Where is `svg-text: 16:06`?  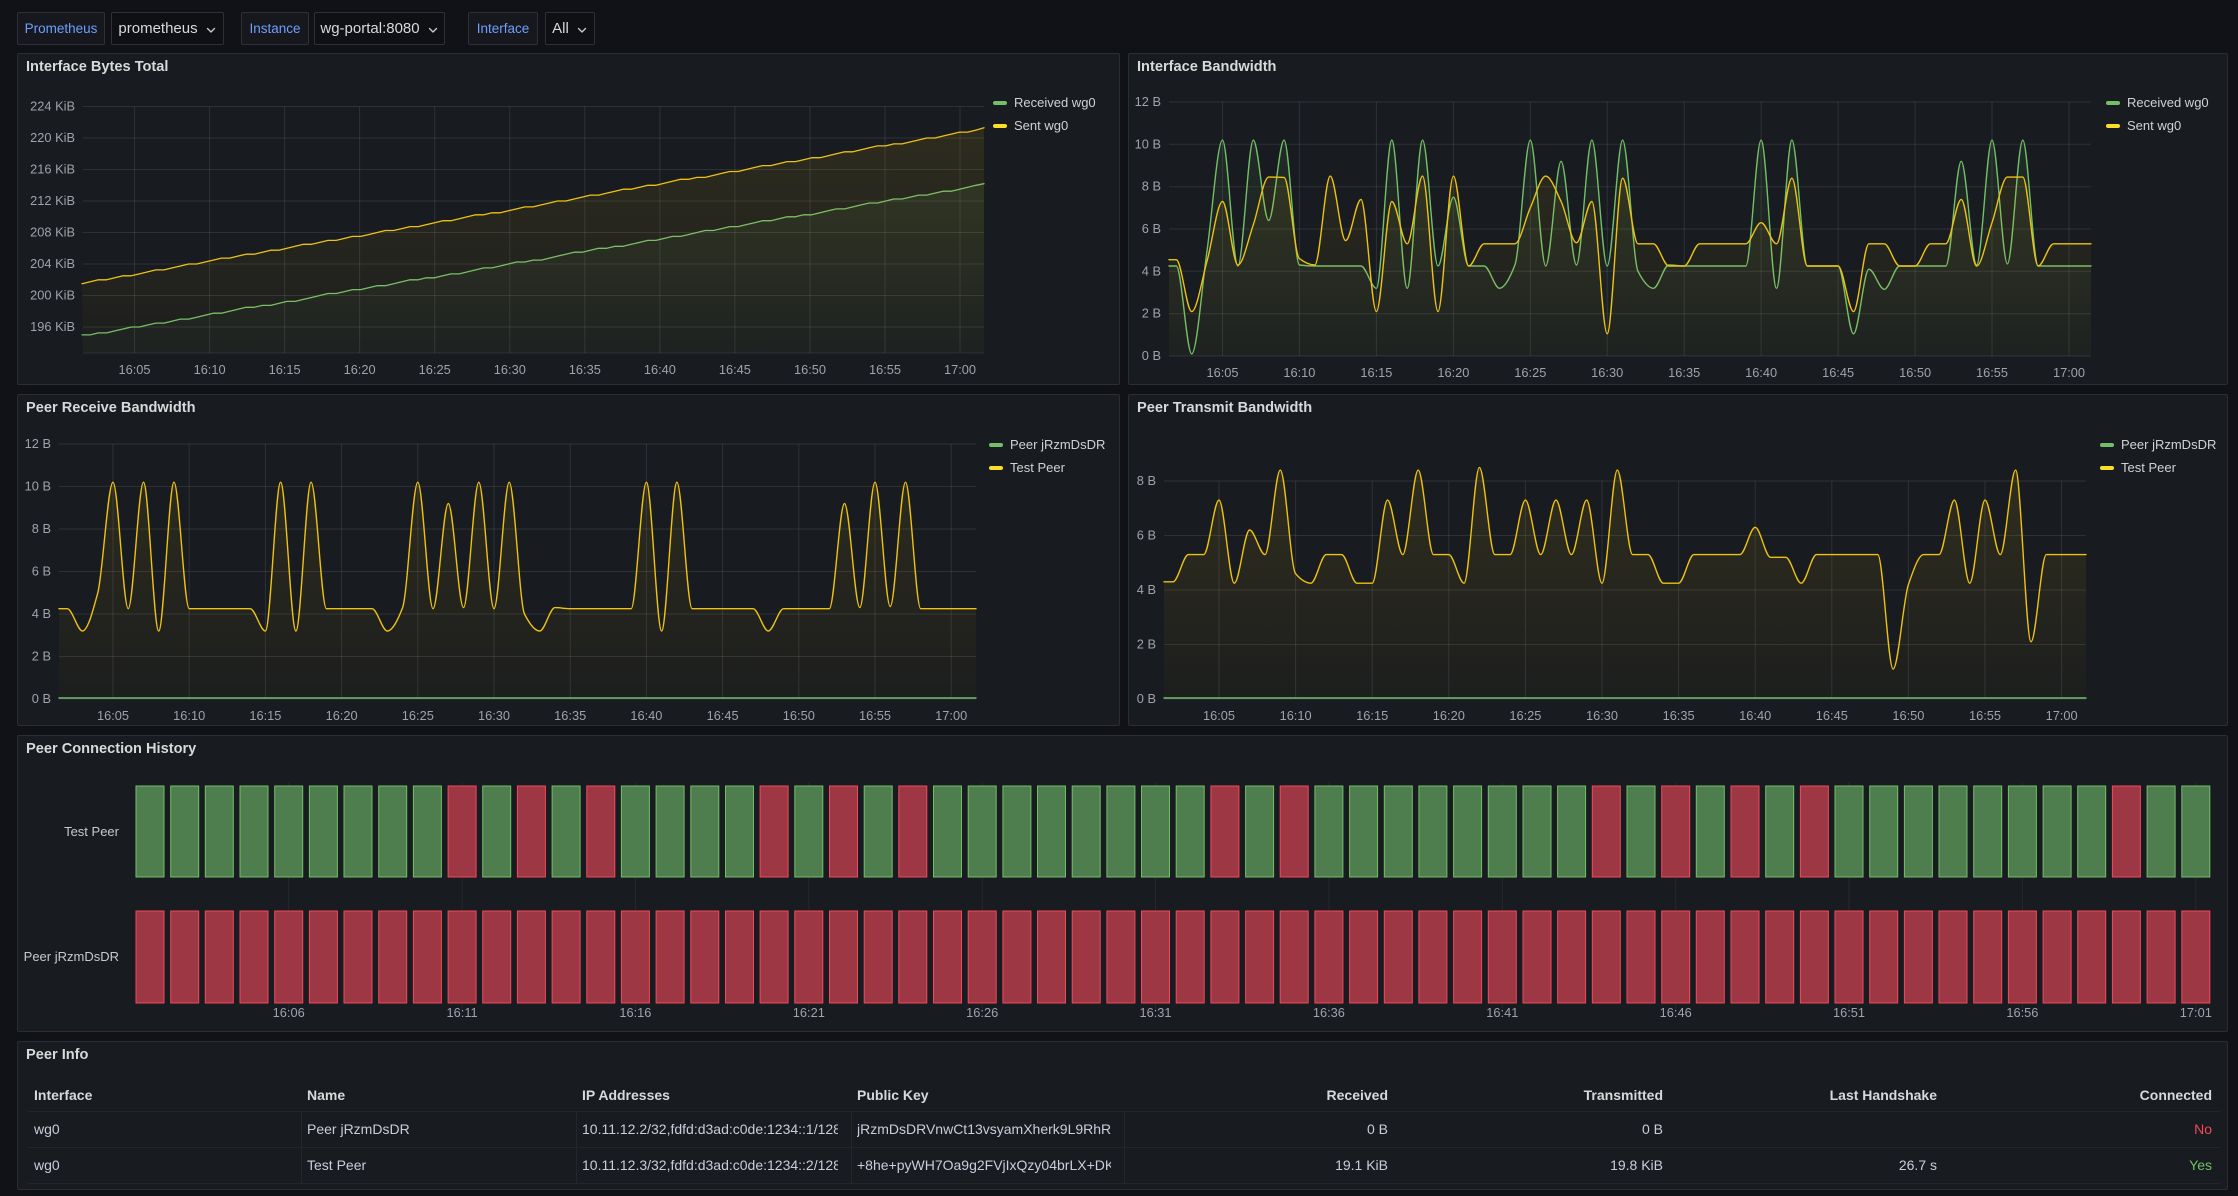 svg-text: 16:06 is located at coordinates (289, 1012).